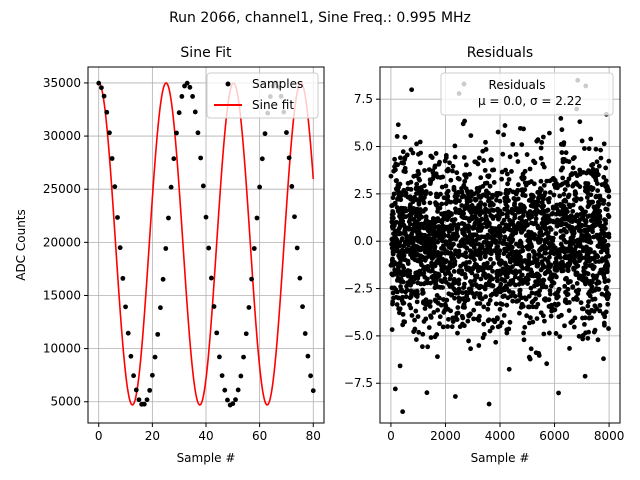 Image resolution: width=640 pixels, height=480 pixels. I want to click on legend-fit-label: Sine fit, so click(273, 105).